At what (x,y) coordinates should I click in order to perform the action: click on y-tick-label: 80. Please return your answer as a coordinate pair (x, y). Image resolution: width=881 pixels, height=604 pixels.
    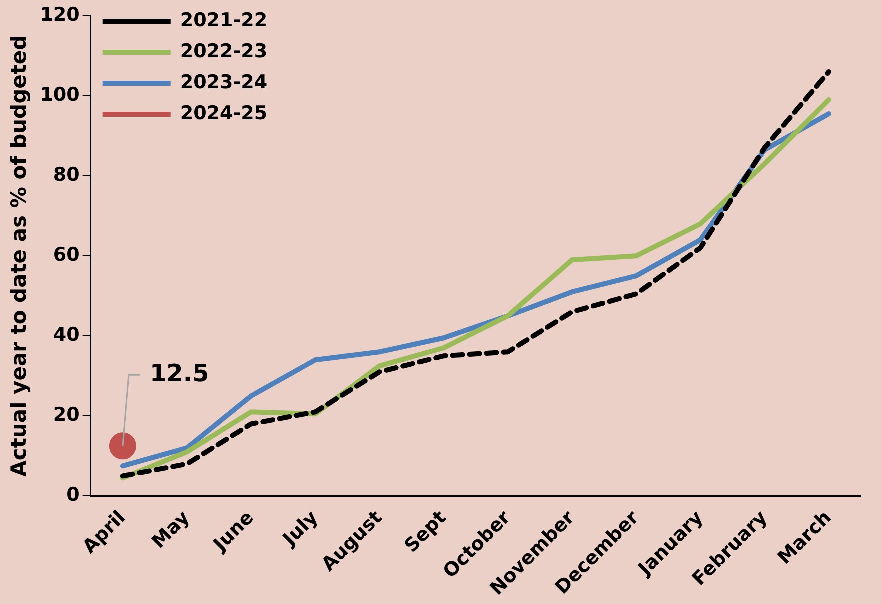
    Looking at the image, I should click on (66, 175).